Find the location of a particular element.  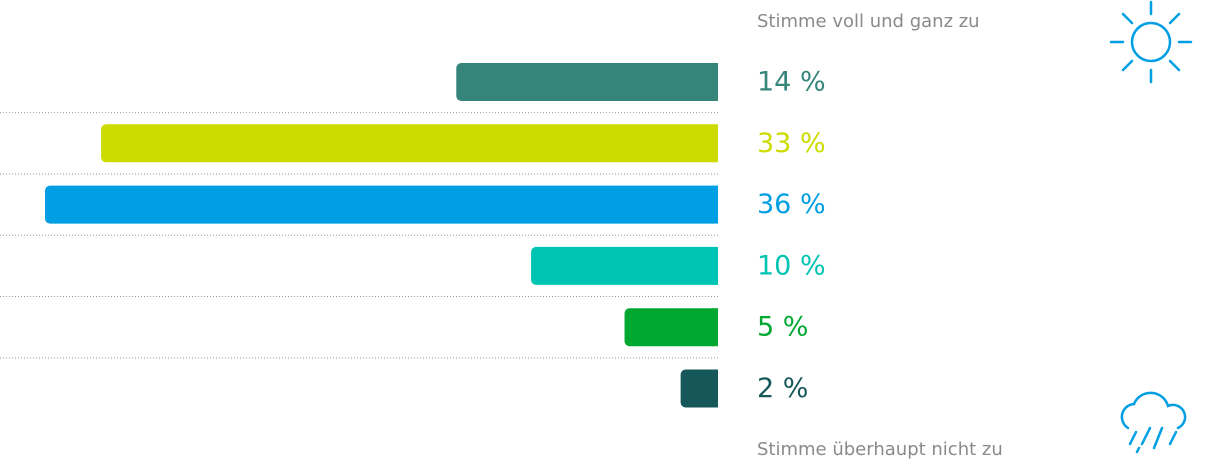

value-label: 14 % is located at coordinates (791, 82).